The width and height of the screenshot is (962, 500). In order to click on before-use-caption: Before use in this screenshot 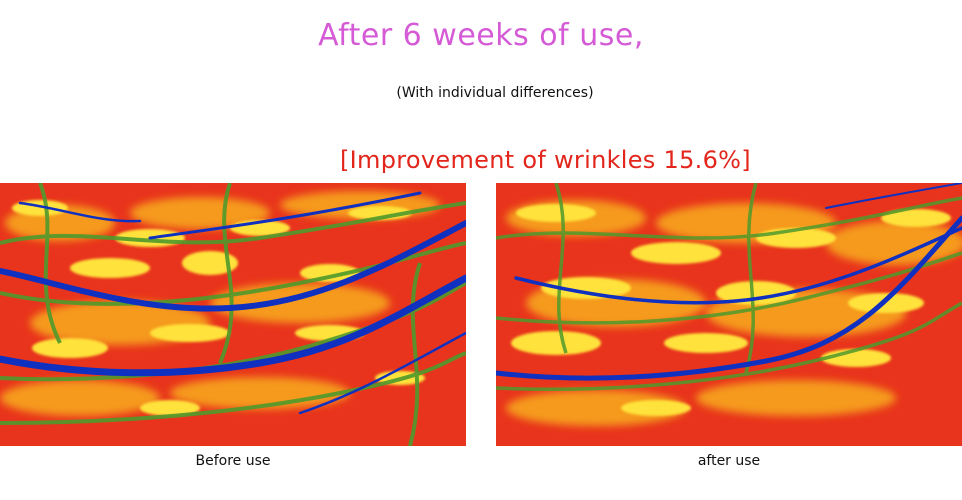, I will do `click(233, 461)`.